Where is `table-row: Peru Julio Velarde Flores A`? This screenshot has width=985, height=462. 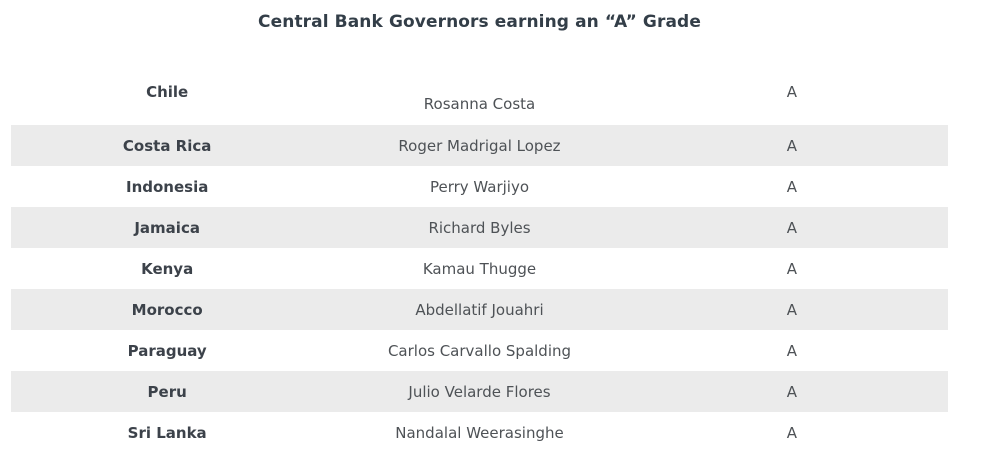
table-row: Peru Julio Velarde Flores A is located at coordinates (479, 391).